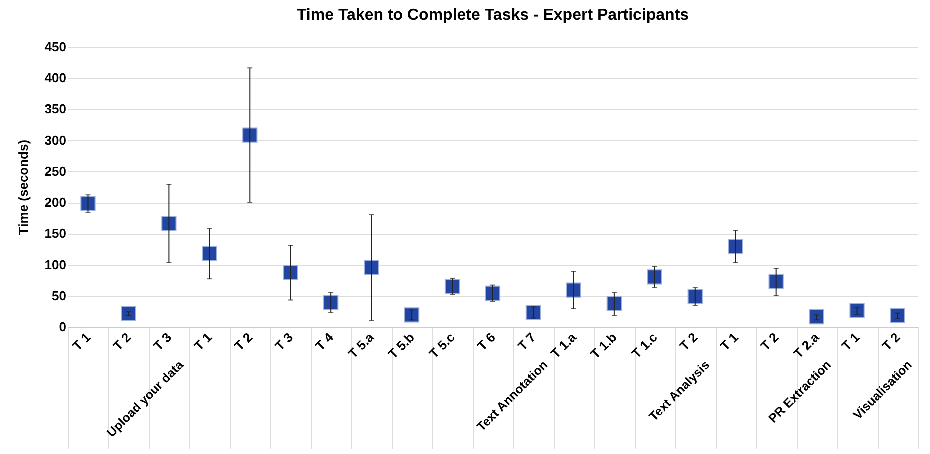 The width and height of the screenshot is (930, 454). What do you see at coordinates (55, 47) in the screenshot?
I see `y-tick-label: 450` at bounding box center [55, 47].